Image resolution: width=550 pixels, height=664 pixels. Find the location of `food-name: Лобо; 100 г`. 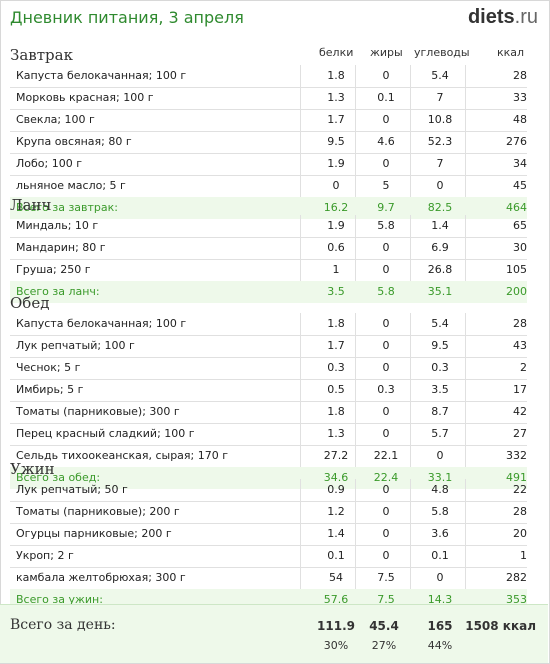

food-name: Лобо; 100 г is located at coordinates (49, 163).